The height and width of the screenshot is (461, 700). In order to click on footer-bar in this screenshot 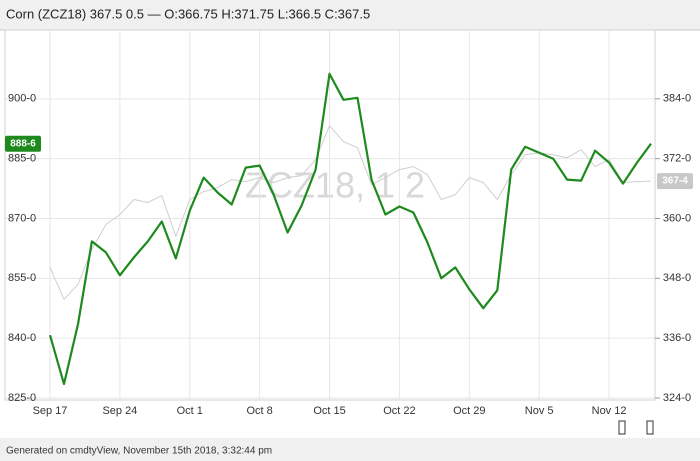, I will do `click(350, 449)`.